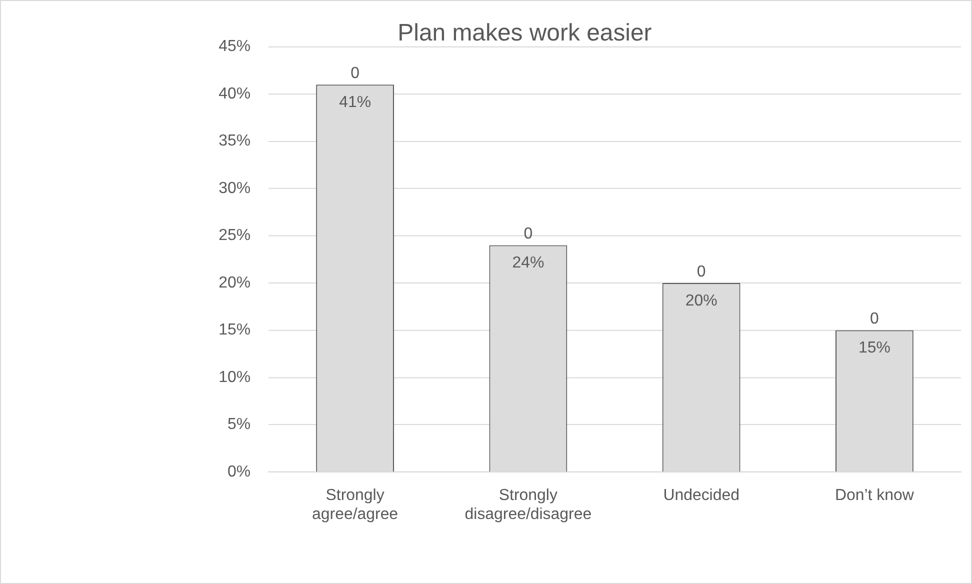  What do you see at coordinates (355, 505) in the screenshot?
I see `x-tick-label: Strongly agree/agree` at bounding box center [355, 505].